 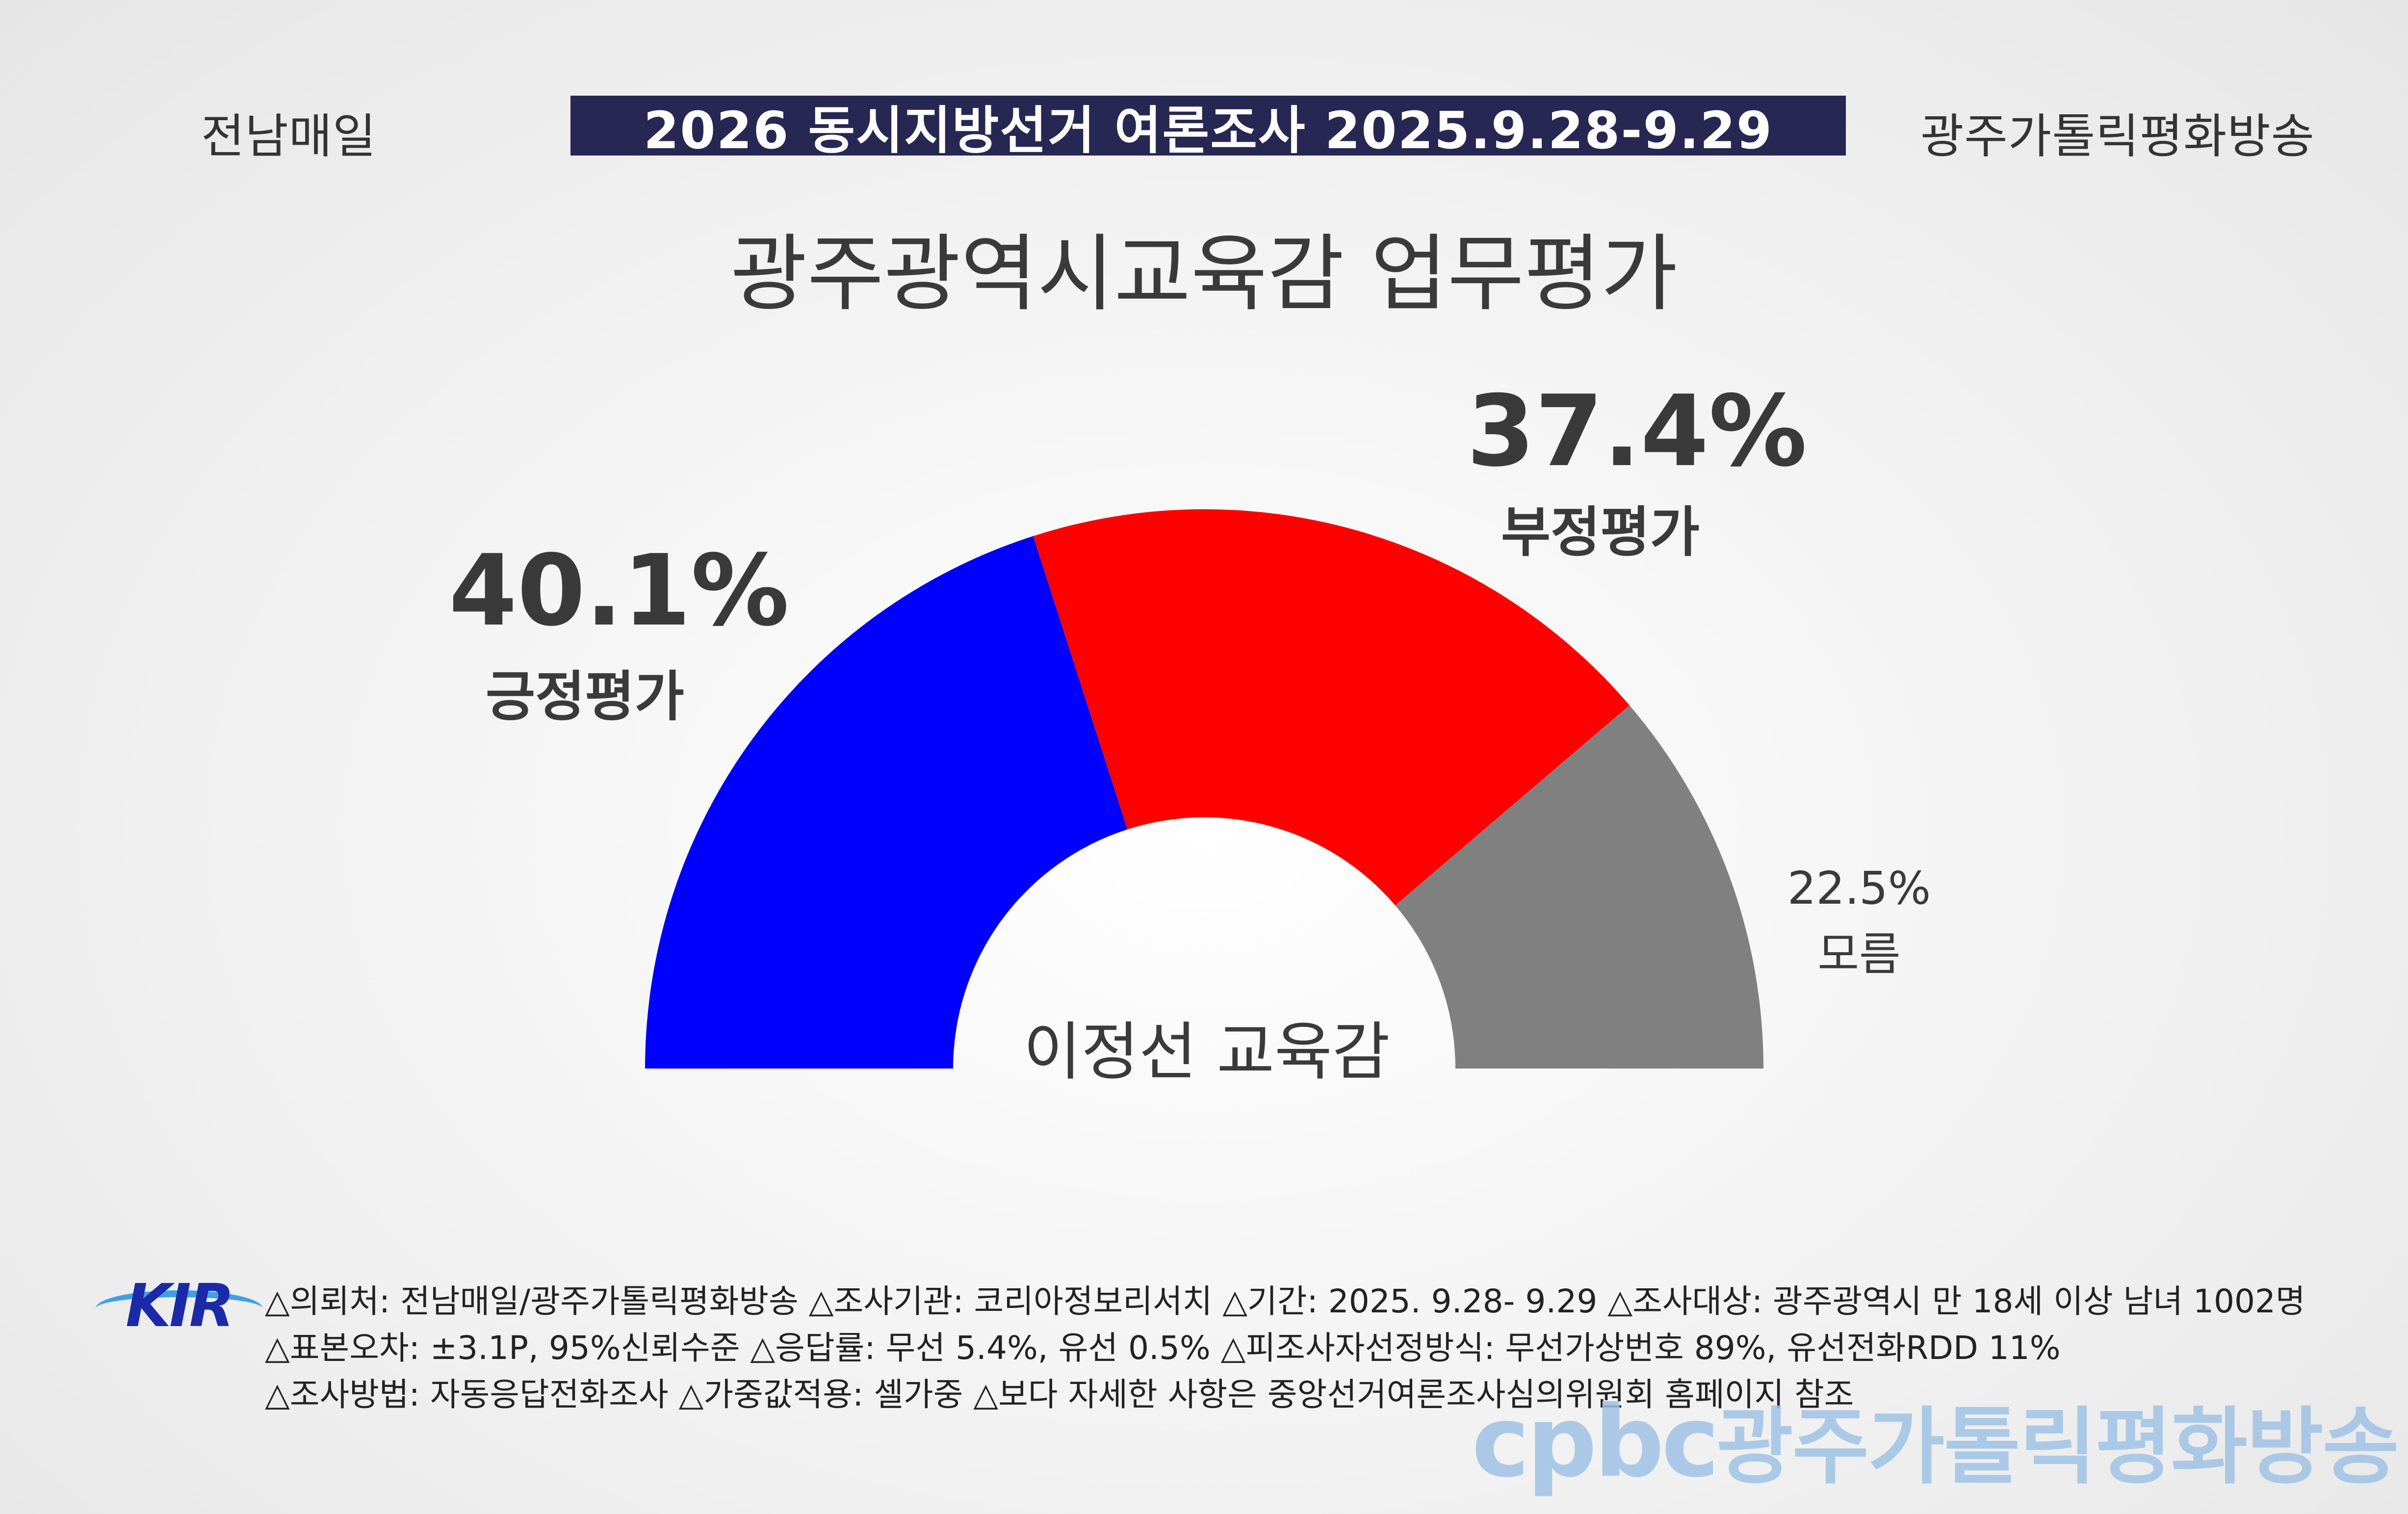 I want to click on slice-unknown, so click(x=1579, y=887).